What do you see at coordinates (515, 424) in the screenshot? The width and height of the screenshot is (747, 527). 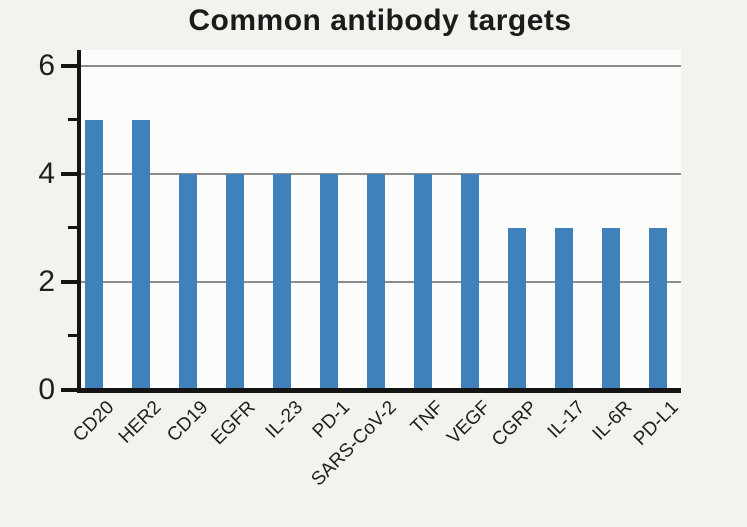 I see `x-tick-label-CGRP: CGRP` at bounding box center [515, 424].